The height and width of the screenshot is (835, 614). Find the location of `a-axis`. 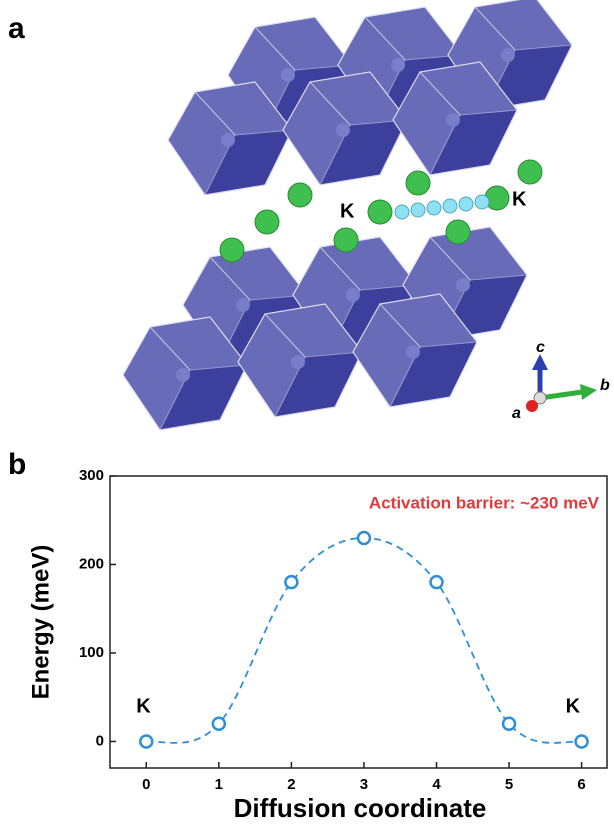

a-axis is located at coordinates (532, 406).